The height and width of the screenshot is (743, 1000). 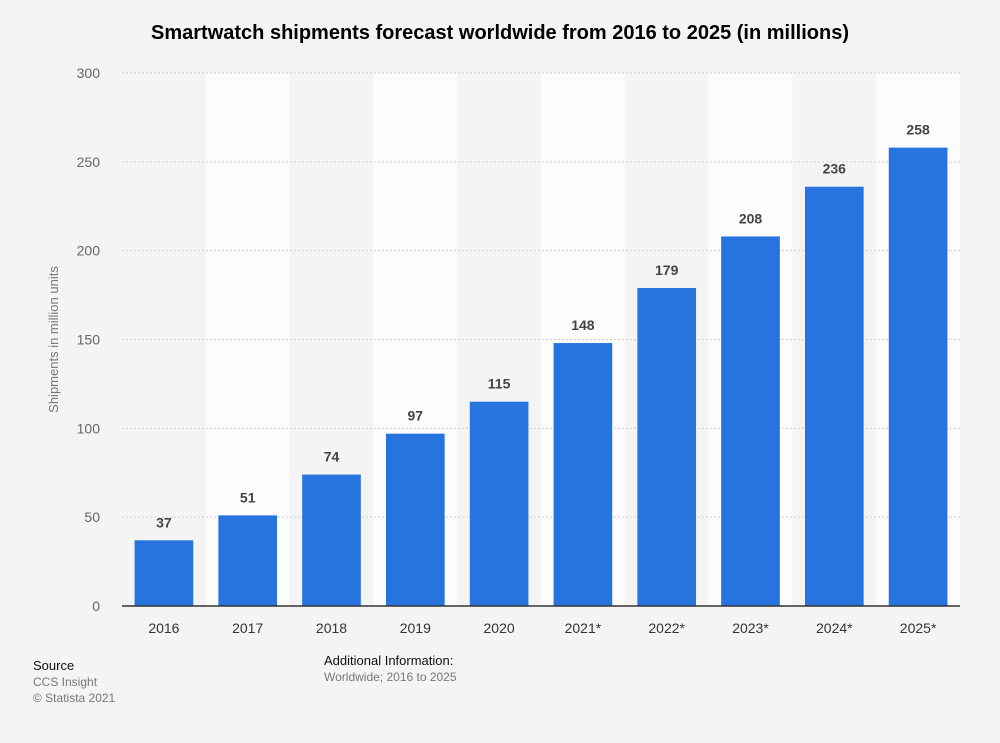 I want to click on x-tick-label: 2022*, so click(x=666, y=628).